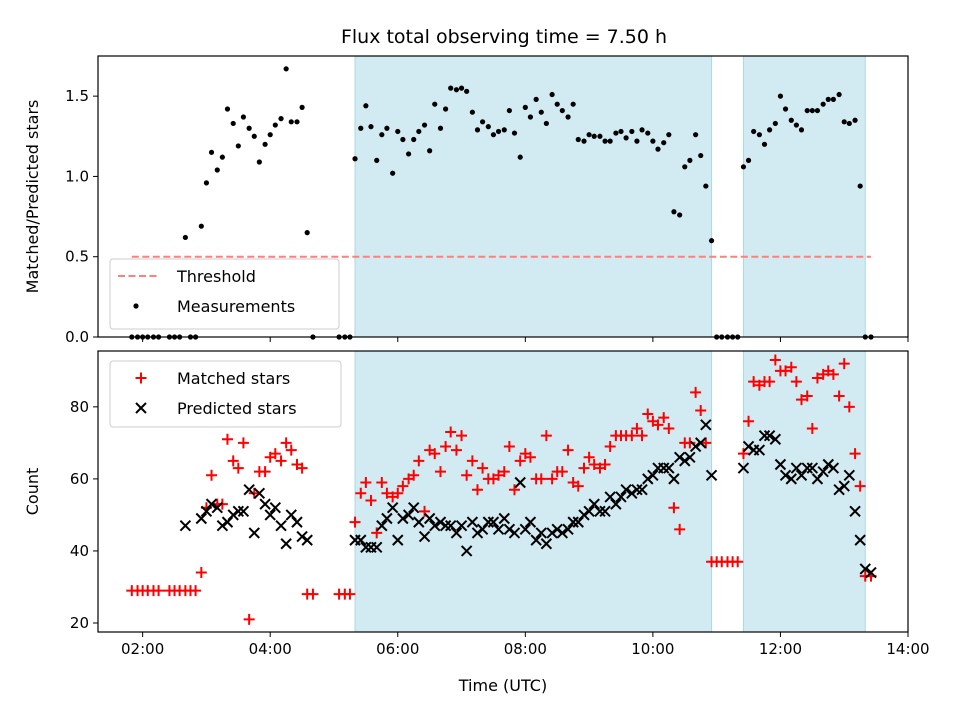 The height and width of the screenshot is (720, 960). Describe the element at coordinates (780, 649) in the screenshot. I see `bottom-xtick-label: 12:00` at that location.